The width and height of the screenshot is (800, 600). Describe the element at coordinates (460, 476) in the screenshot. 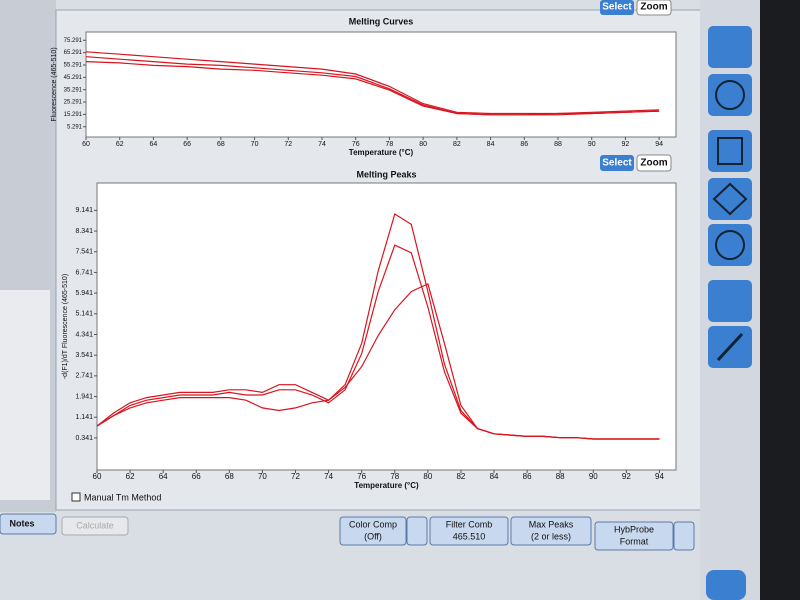

I see `x-tick-label: 82` at that location.